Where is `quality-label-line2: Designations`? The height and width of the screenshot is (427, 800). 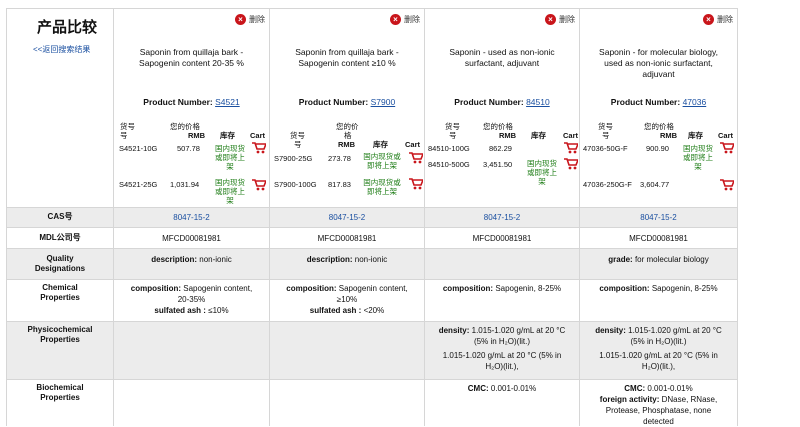 quality-label-line2: Designations is located at coordinates (60, 268).